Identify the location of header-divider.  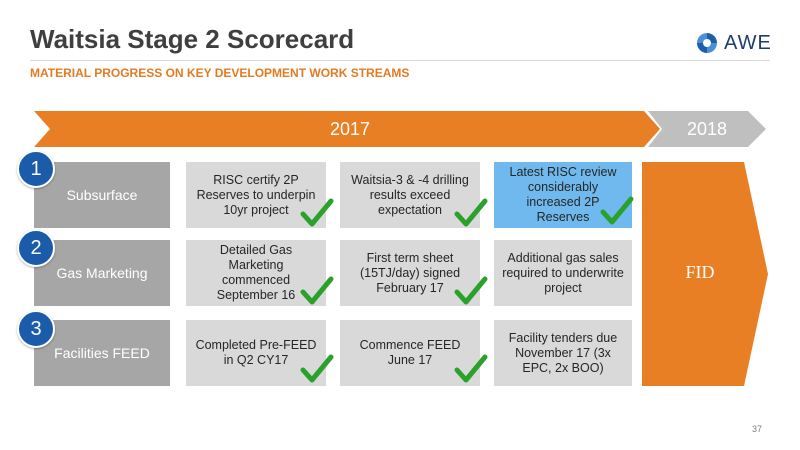
(400, 60).